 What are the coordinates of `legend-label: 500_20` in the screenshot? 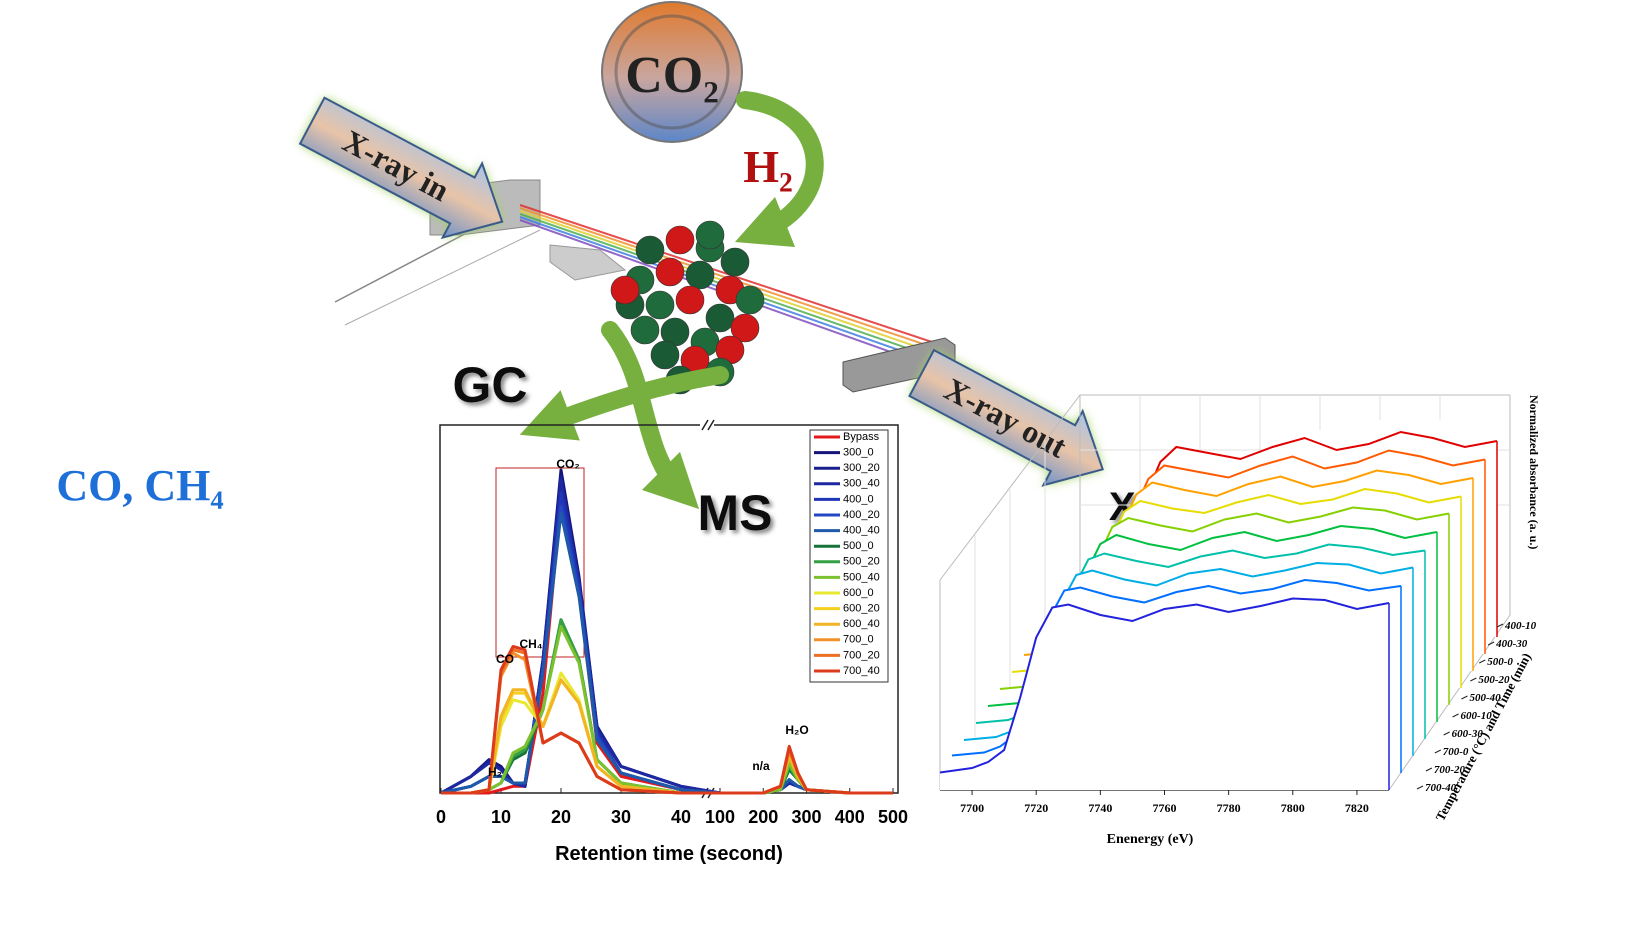 It's located at (861, 562).